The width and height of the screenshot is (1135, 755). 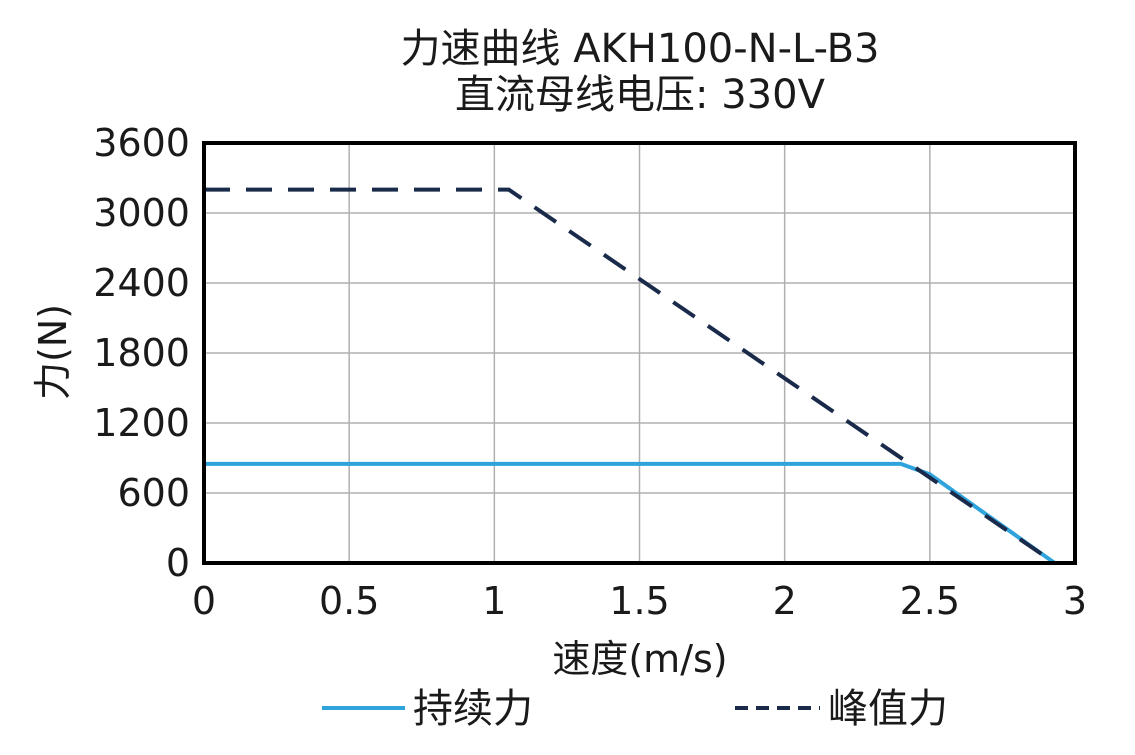 What do you see at coordinates (178, 563) in the screenshot?
I see `y-tick-label-0: 0` at bounding box center [178, 563].